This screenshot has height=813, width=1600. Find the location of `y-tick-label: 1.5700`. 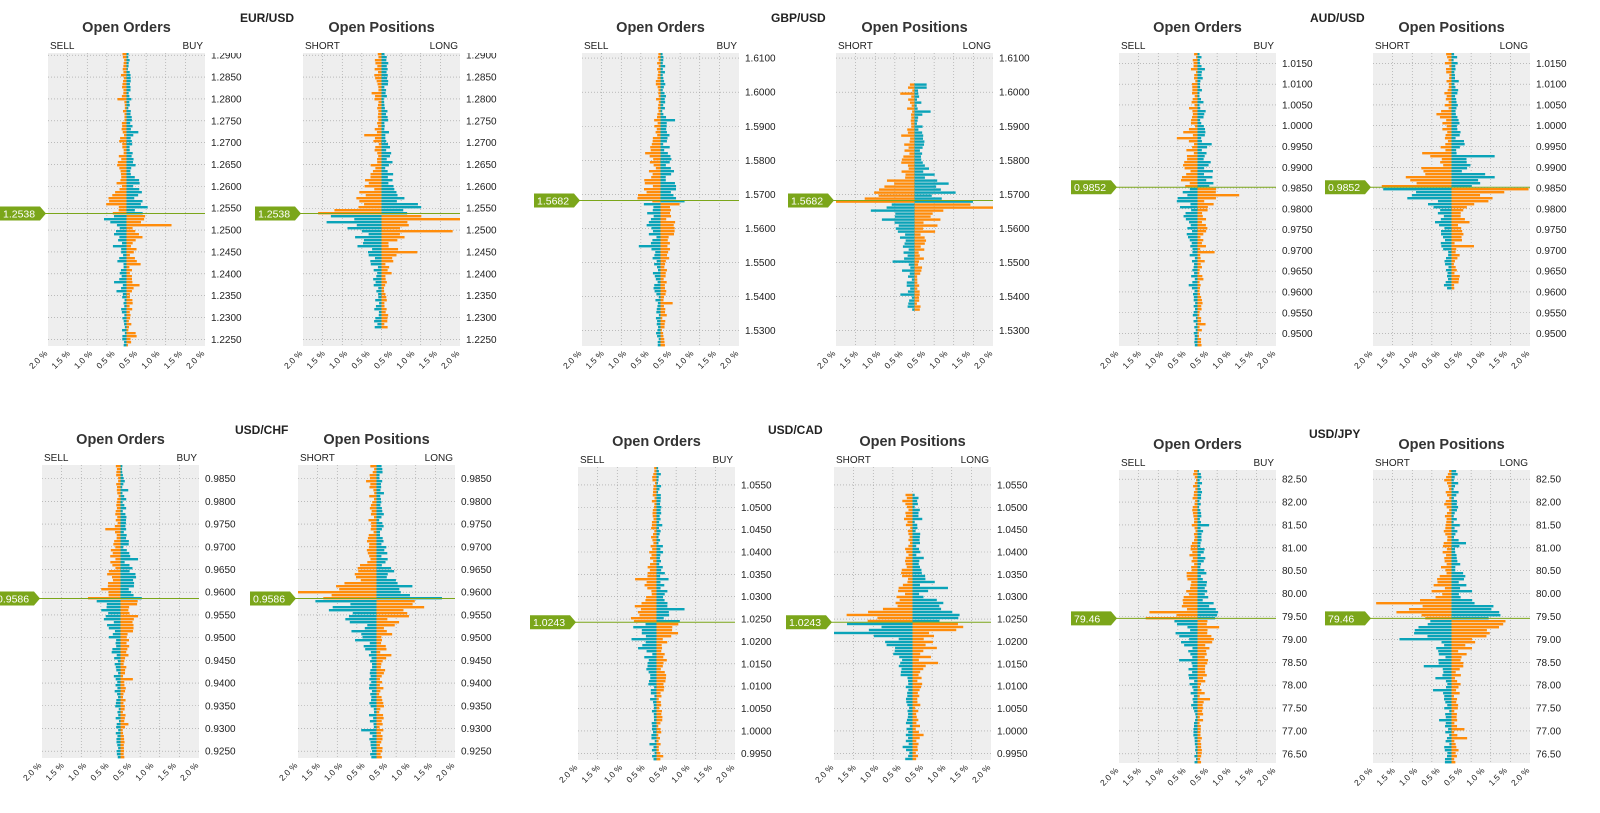

y-tick-label: 1.5700 is located at coordinates (1014, 195).